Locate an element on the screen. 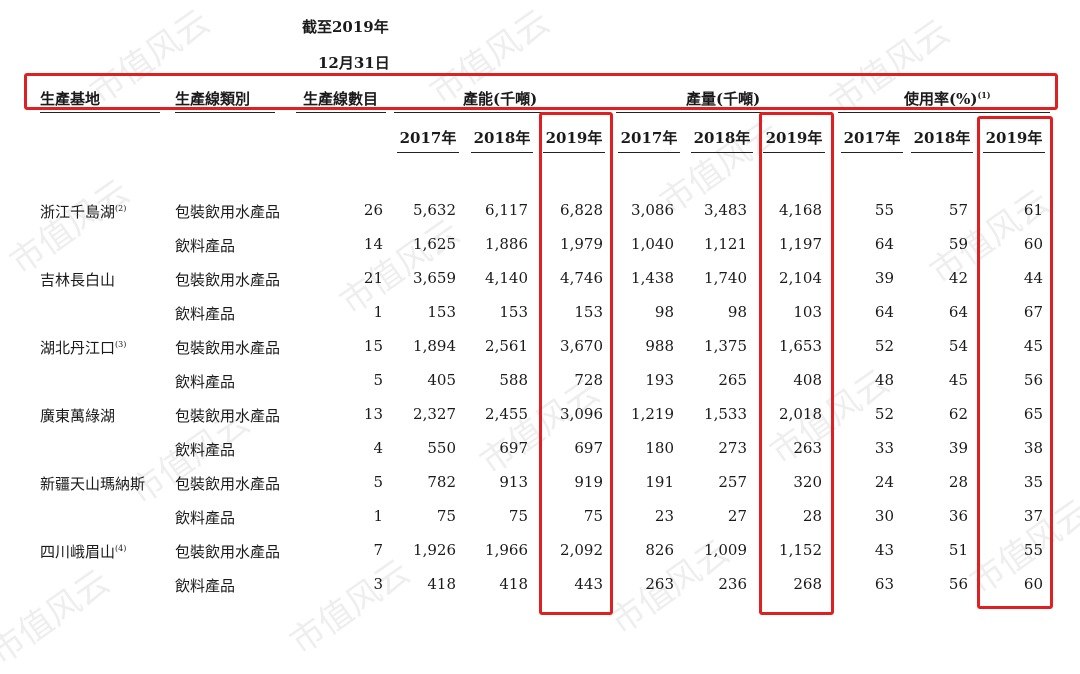  value-cell: 44 is located at coordinates (1033, 278).